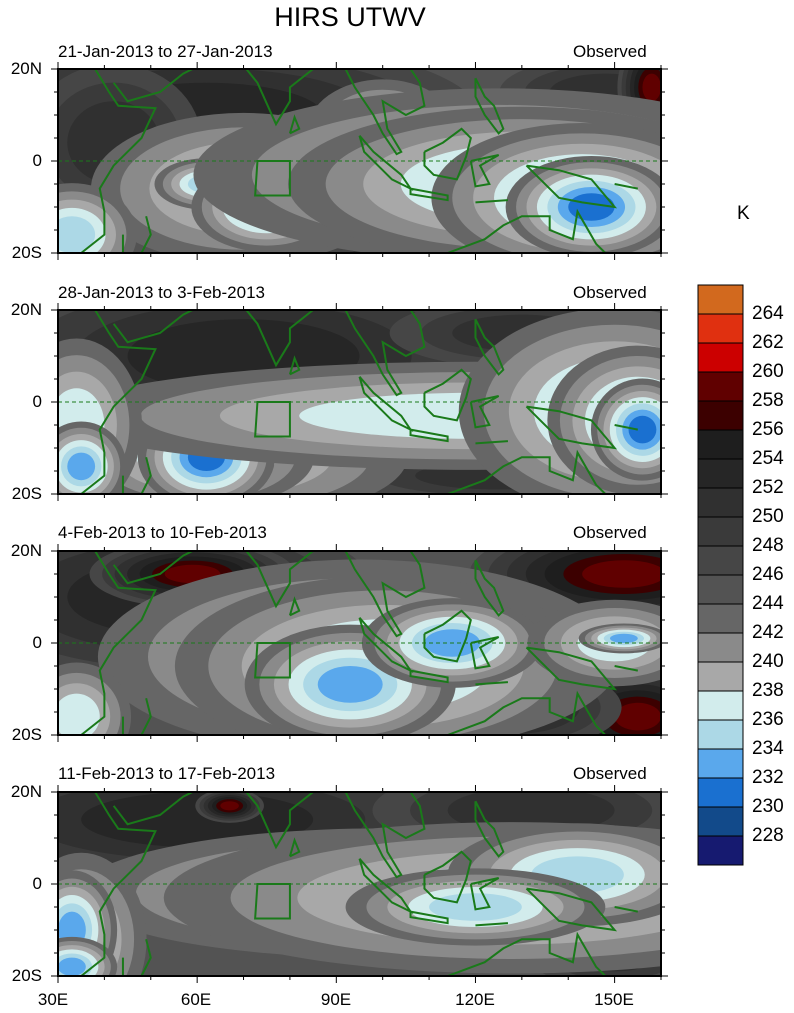 This screenshot has height=1013, width=794. I want to click on panel-4-label: Observed, so click(610, 773).